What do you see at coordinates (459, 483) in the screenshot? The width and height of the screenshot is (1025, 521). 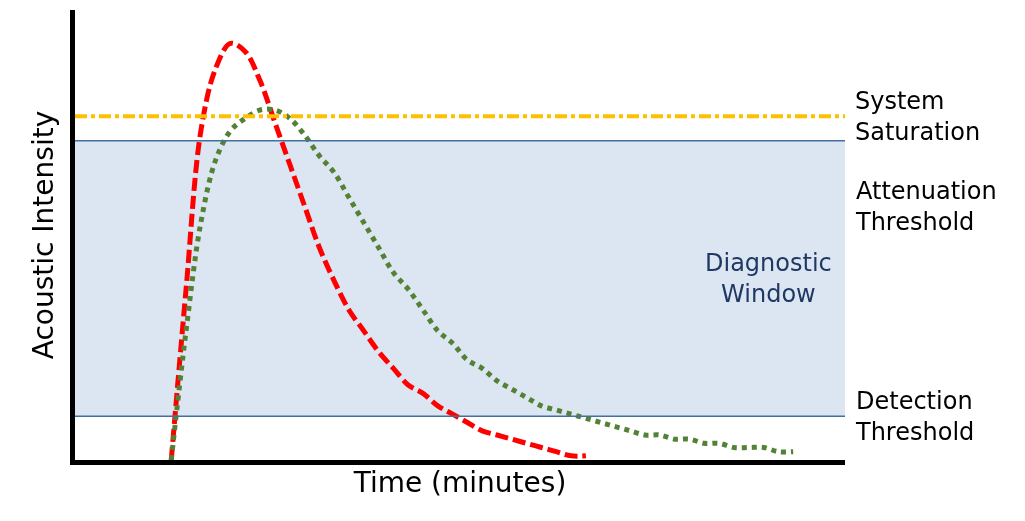 I see `x-axis-title: Time (minutes)` at bounding box center [459, 483].